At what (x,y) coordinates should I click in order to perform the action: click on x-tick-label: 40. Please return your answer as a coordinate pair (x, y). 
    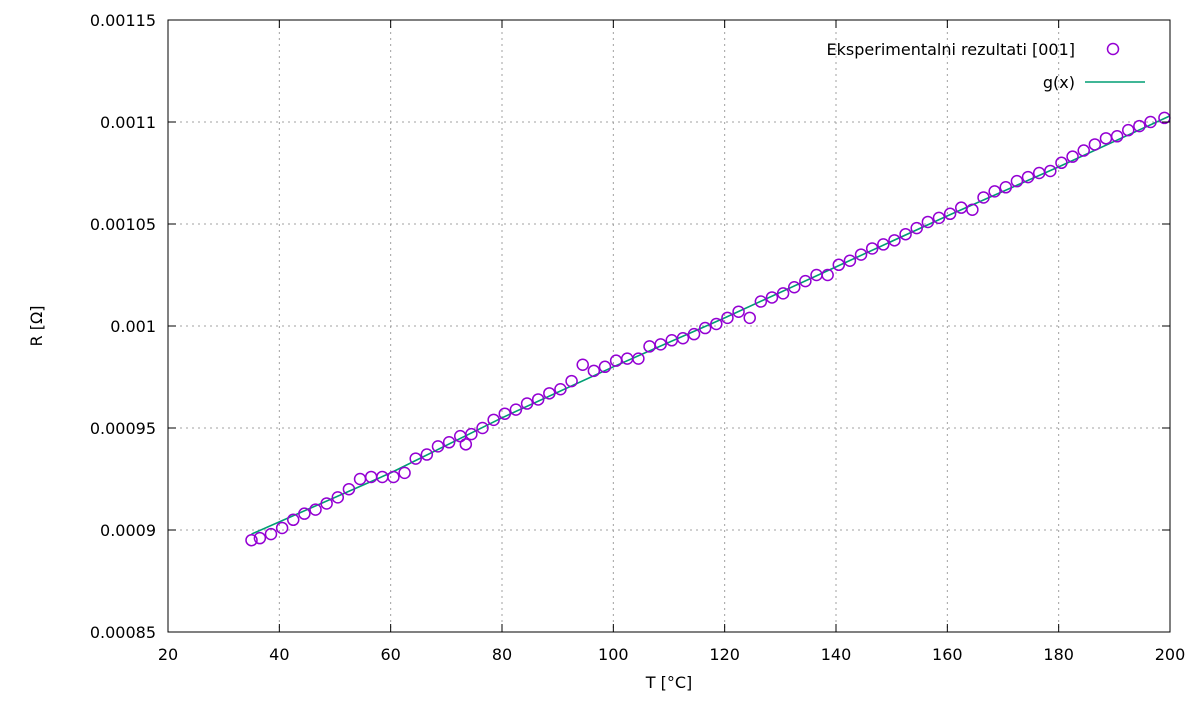
    Looking at the image, I should click on (279, 654).